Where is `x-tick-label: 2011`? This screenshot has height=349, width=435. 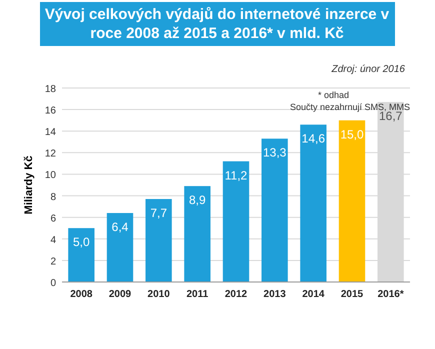
x-tick-label: 2011 is located at coordinates (197, 294).